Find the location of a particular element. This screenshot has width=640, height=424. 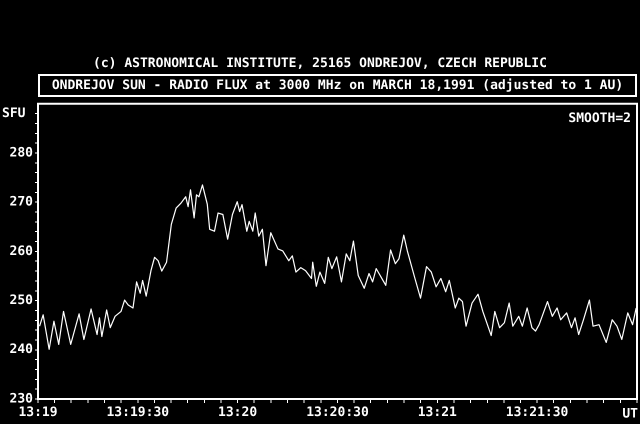

annotation: SMOOTH=2 is located at coordinates (599, 118).